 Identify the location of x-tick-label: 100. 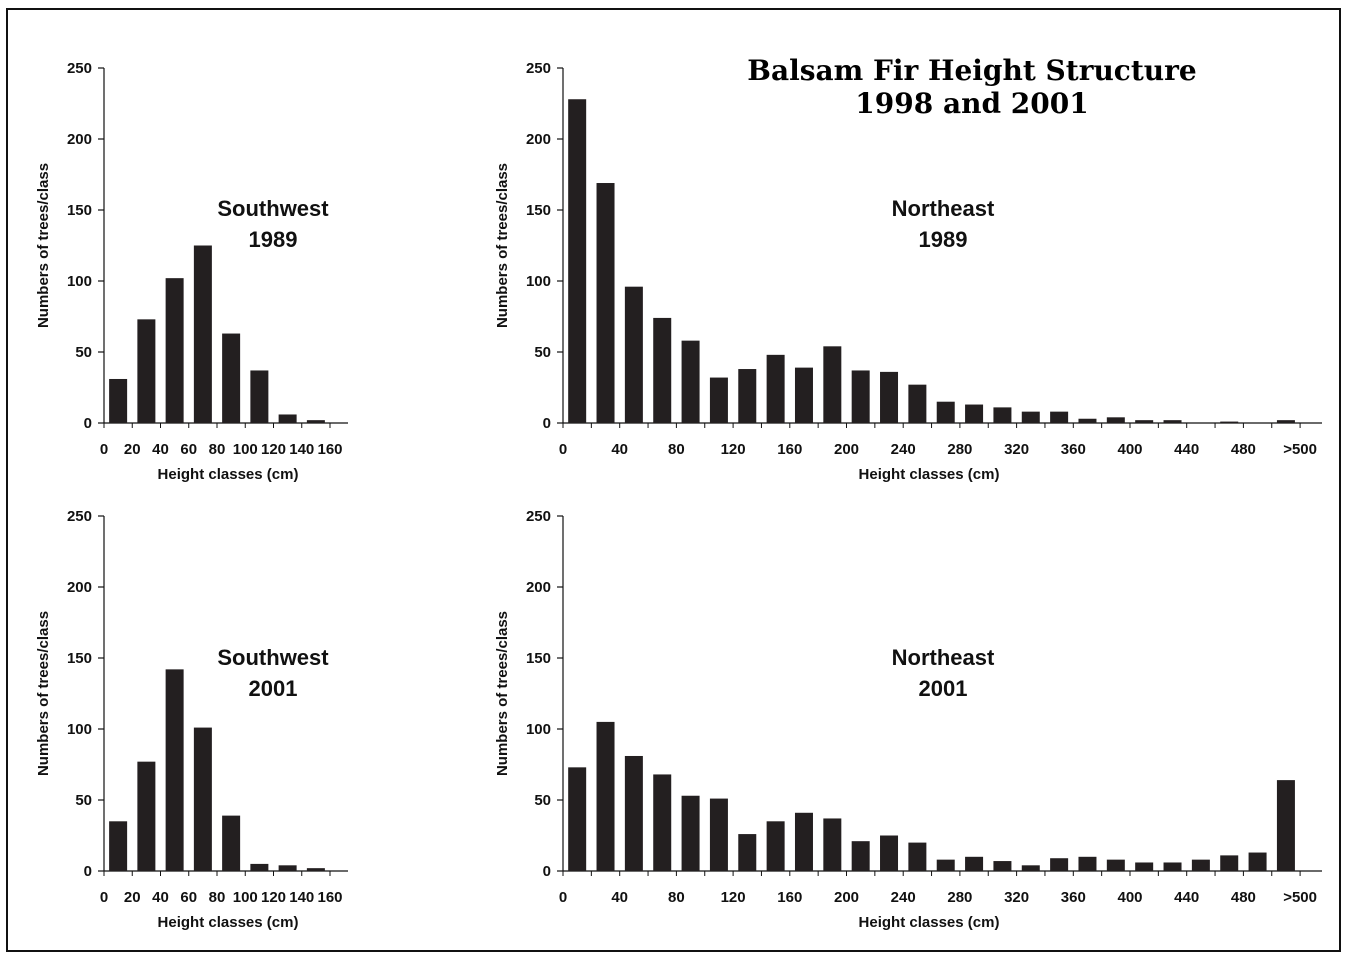
(245, 449).